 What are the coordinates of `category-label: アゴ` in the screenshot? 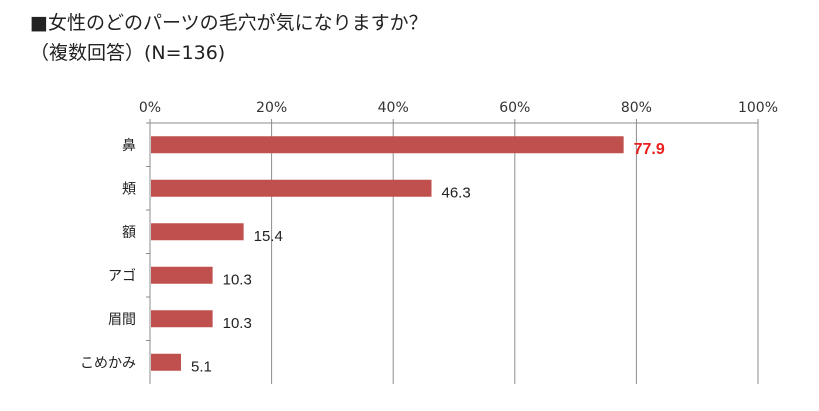 It's located at (122, 275).